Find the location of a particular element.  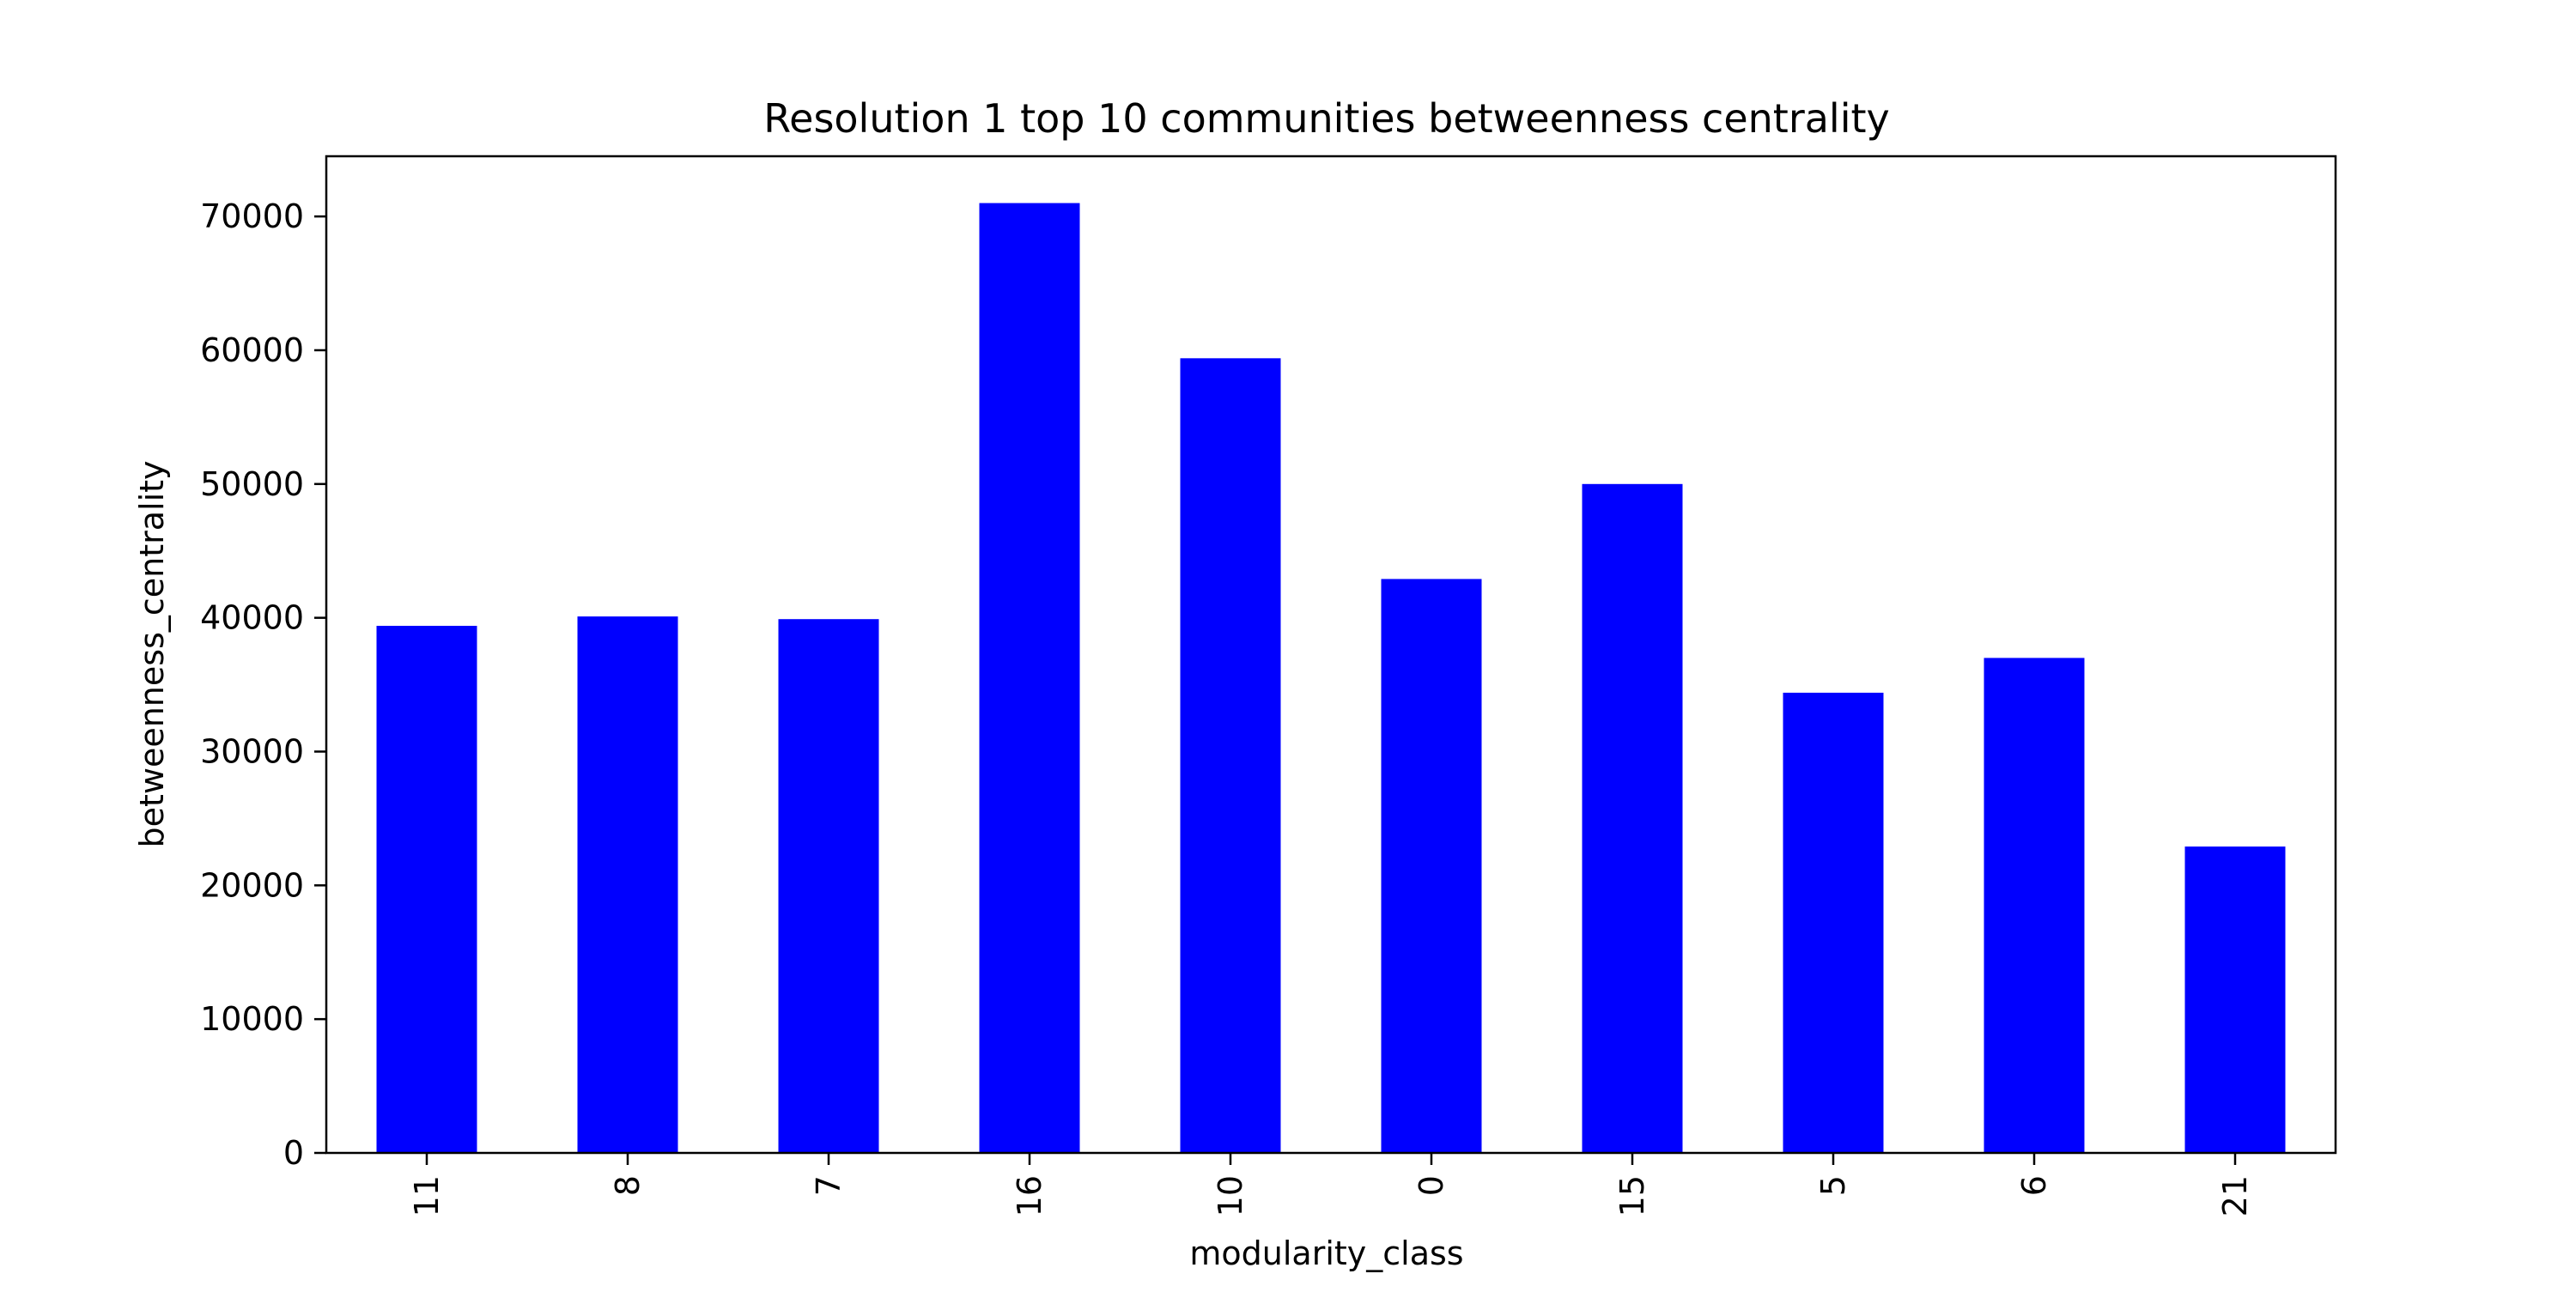

x-tick-label: 10 is located at coordinates (1230, 1195).